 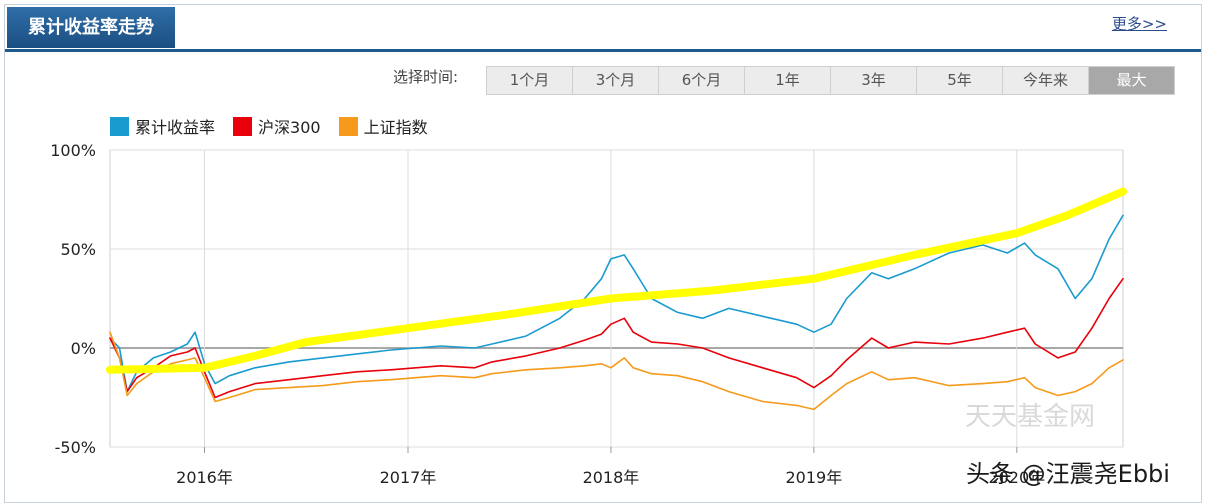 What do you see at coordinates (73, 150) in the screenshot?
I see `y-tick-label: 100%` at bounding box center [73, 150].